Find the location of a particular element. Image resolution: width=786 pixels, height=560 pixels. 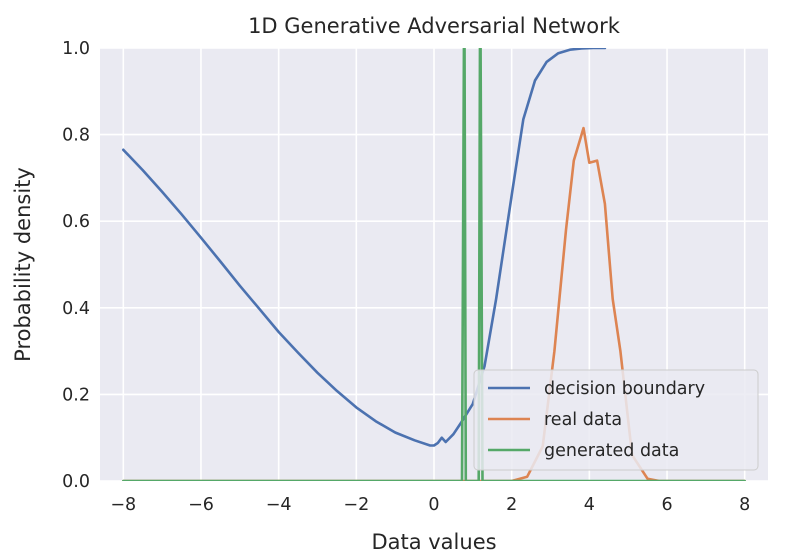

legend-frame is located at coordinates (616, 420).